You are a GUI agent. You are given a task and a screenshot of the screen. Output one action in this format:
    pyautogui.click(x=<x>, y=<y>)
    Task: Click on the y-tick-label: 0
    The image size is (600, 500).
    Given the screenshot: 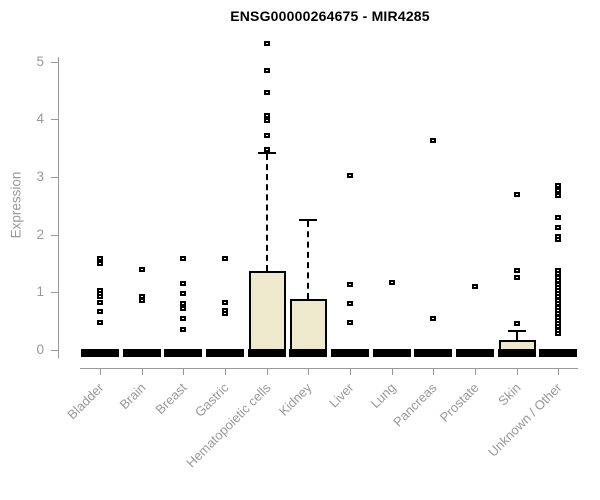 What is the action you would take?
    pyautogui.click(x=40, y=349)
    